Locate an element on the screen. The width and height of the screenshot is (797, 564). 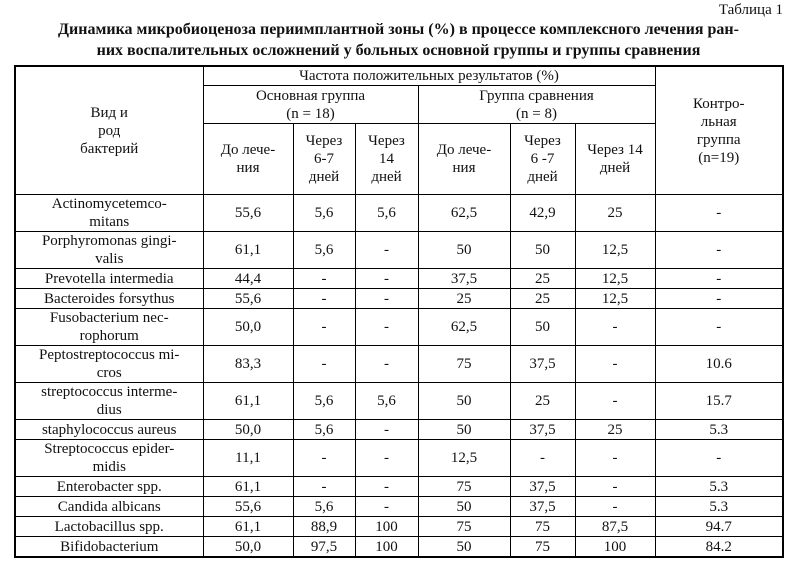
bacteria-name-cell: Enterobacter spp. is located at coordinates (109, 486).